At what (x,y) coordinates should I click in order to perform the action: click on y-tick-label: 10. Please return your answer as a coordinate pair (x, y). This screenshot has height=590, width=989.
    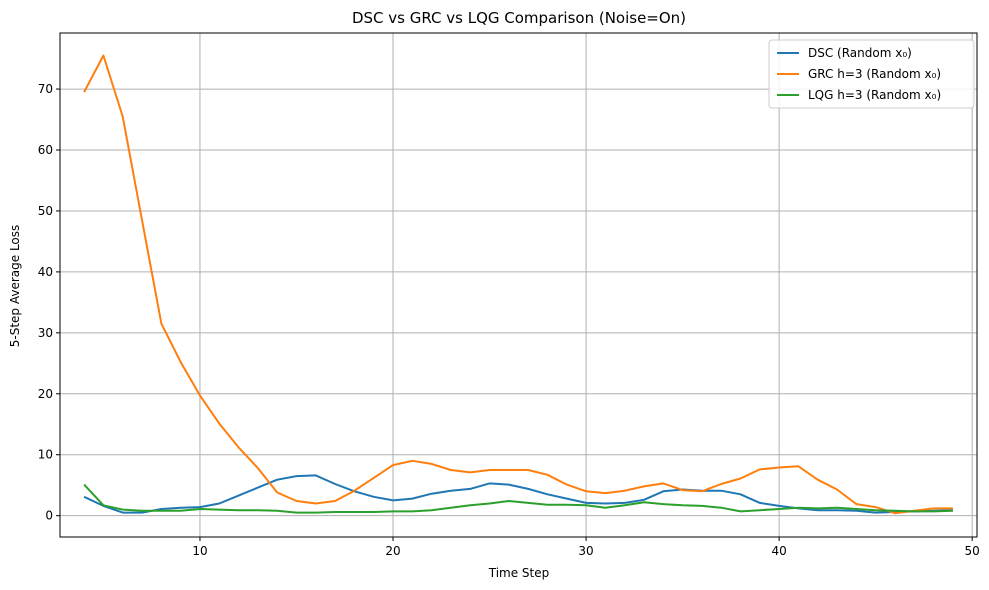
    Looking at the image, I should click on (45, 455).